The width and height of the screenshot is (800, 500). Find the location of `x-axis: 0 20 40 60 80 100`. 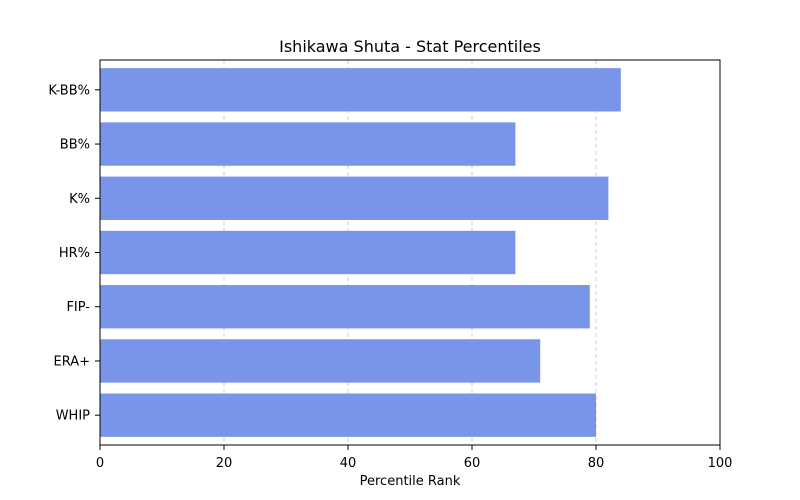

x-axis: 0 20 40 60 80 100 is located at coordinates (414, 458).